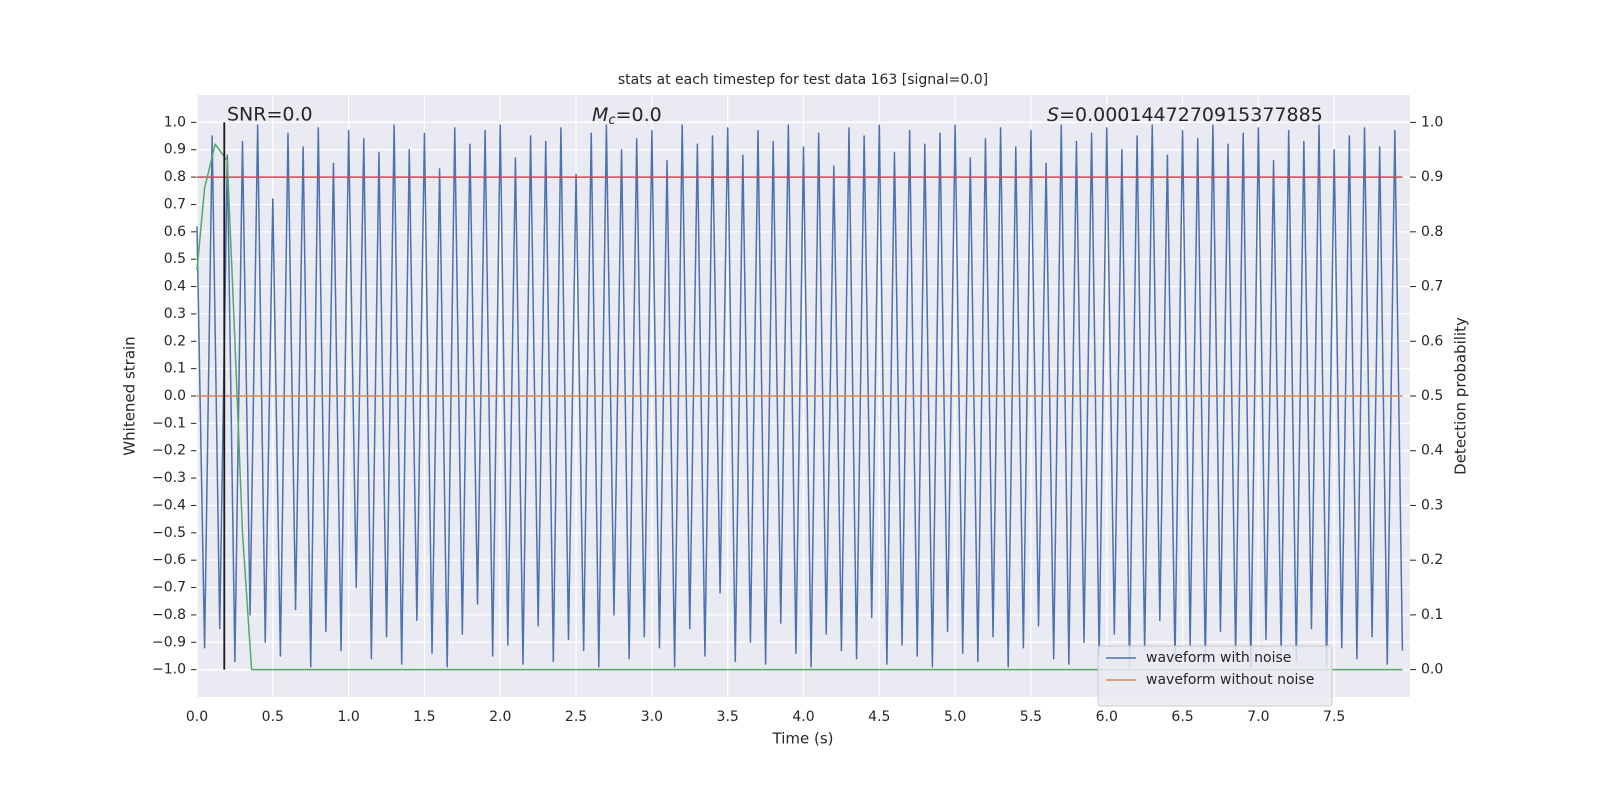  Describe the element at coordinates (1432, 396) in the screenshot. I see `y2-tick-label: 0.5` at that location.